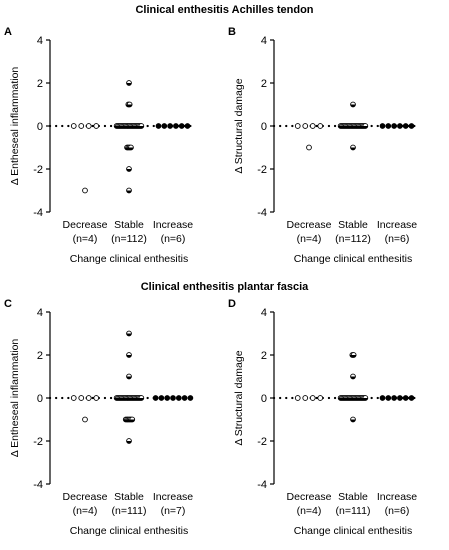 Image resolution: width=449 pixels, height=550 pixels. What do you see at coordinates (173, 511) in the screenshot?
I see `category-count-label: (n=7)` at bounding box center [173, 511].